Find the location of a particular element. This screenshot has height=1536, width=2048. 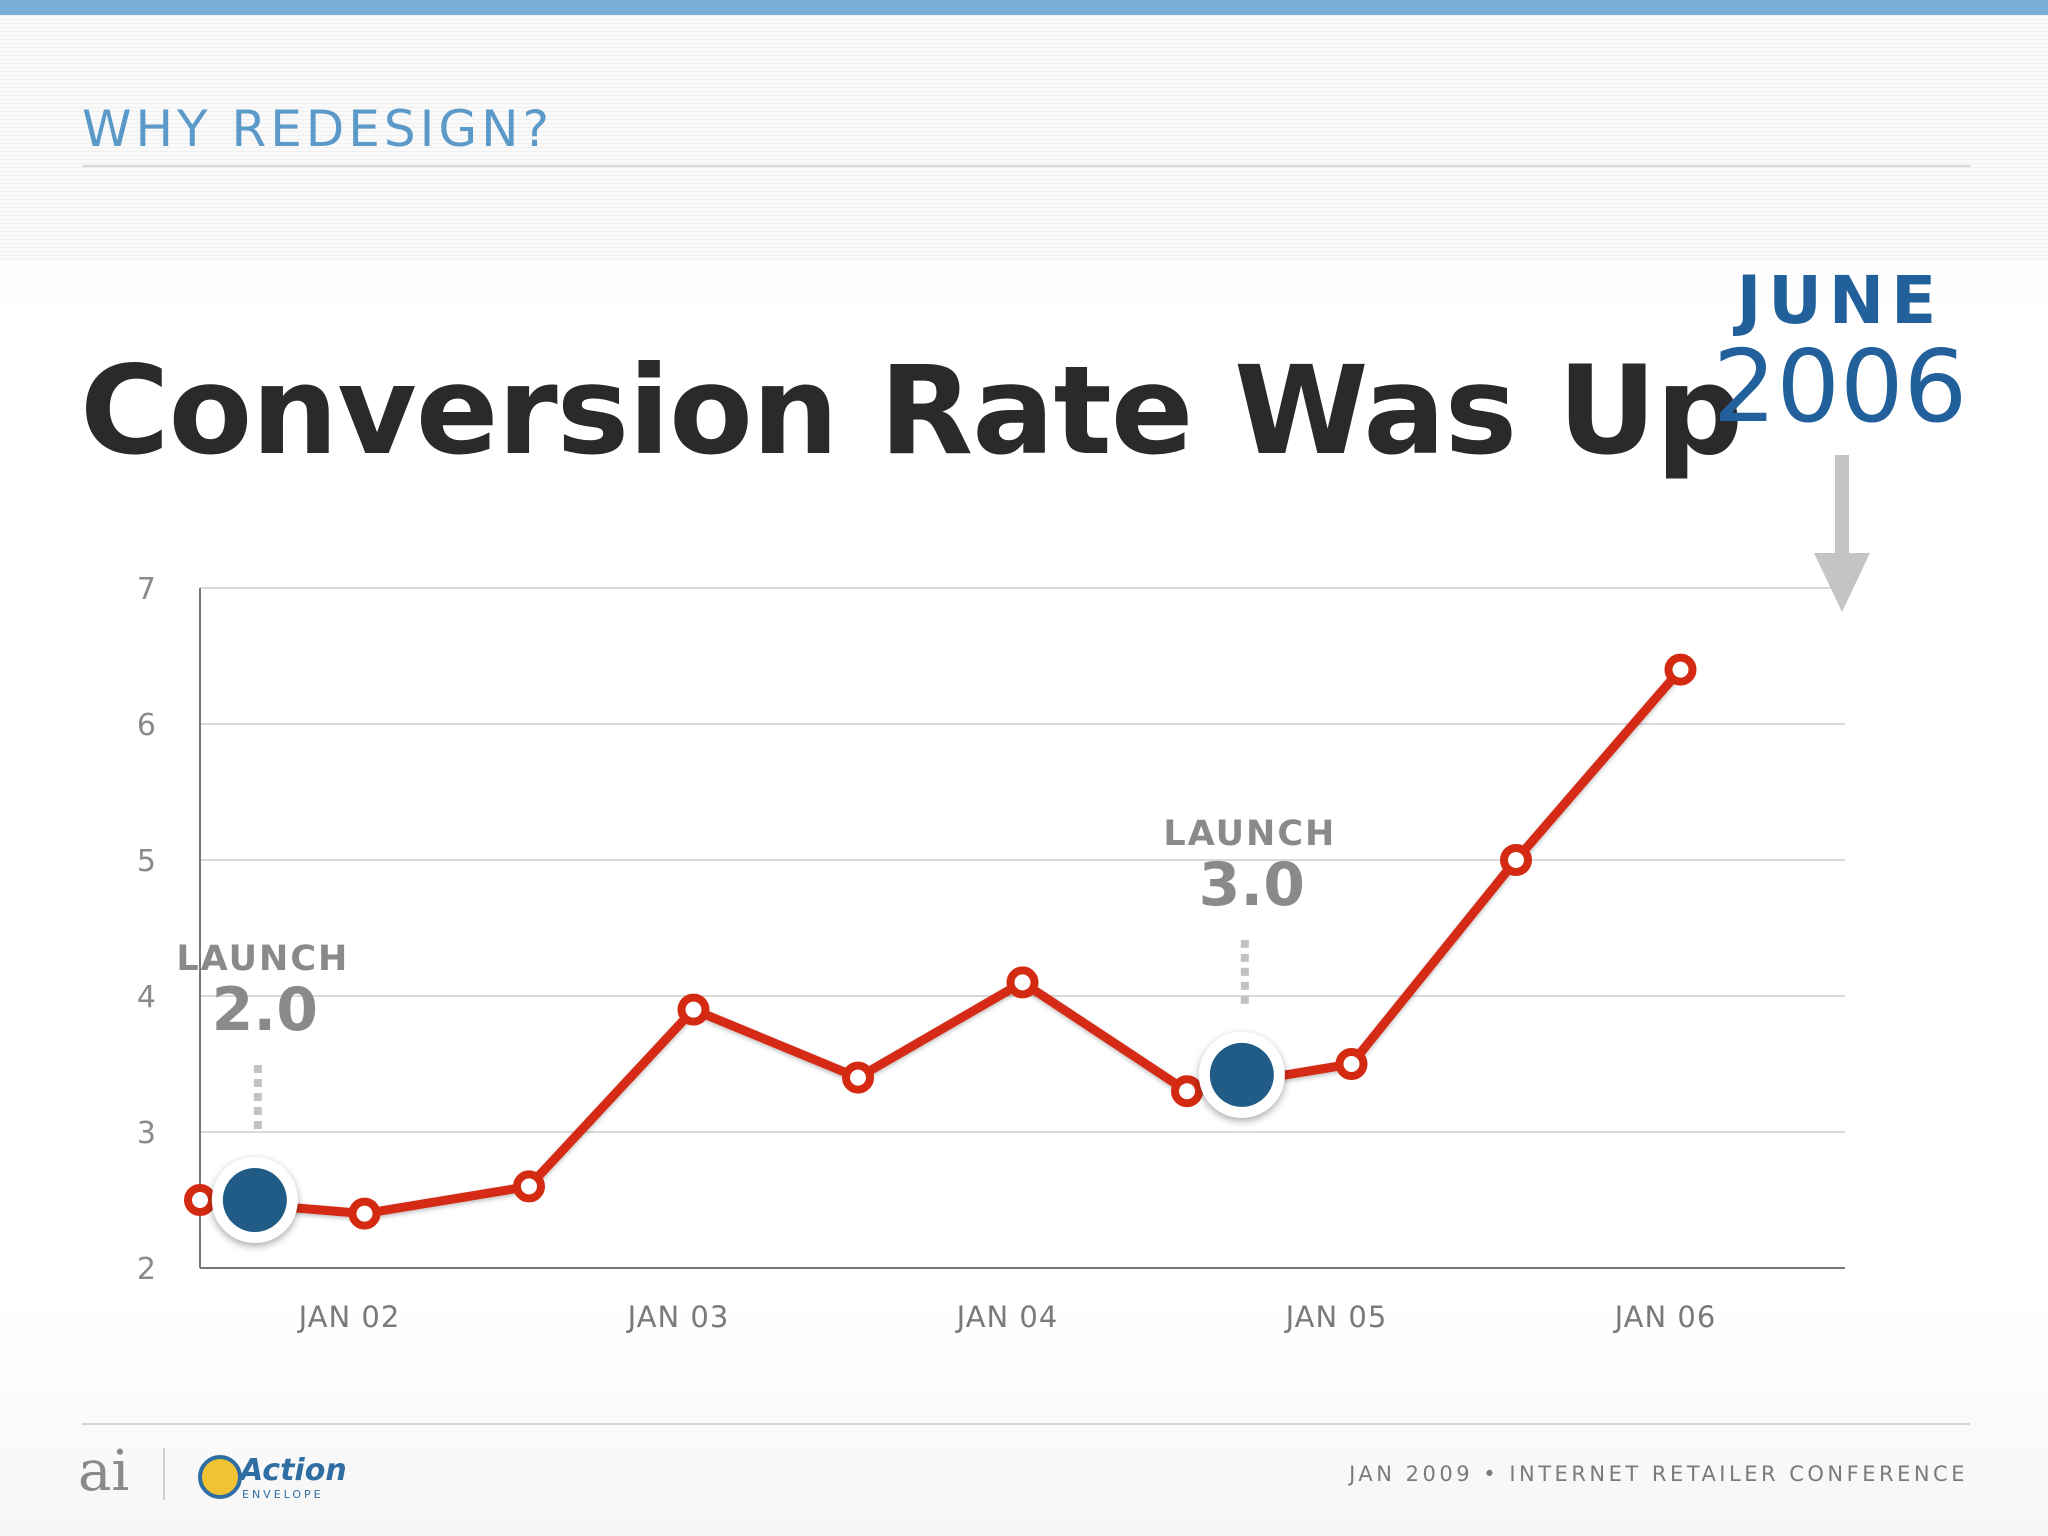

svg-text: ENVELOPE is located at coordinates (283, 1494).